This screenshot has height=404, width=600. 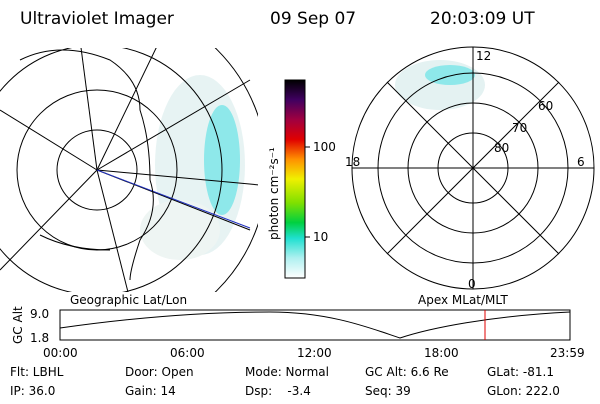 What do you see at coordinates (352, 162) in the screenshot?
I see `mlt-label: 18` at bounding box center [352, 162].